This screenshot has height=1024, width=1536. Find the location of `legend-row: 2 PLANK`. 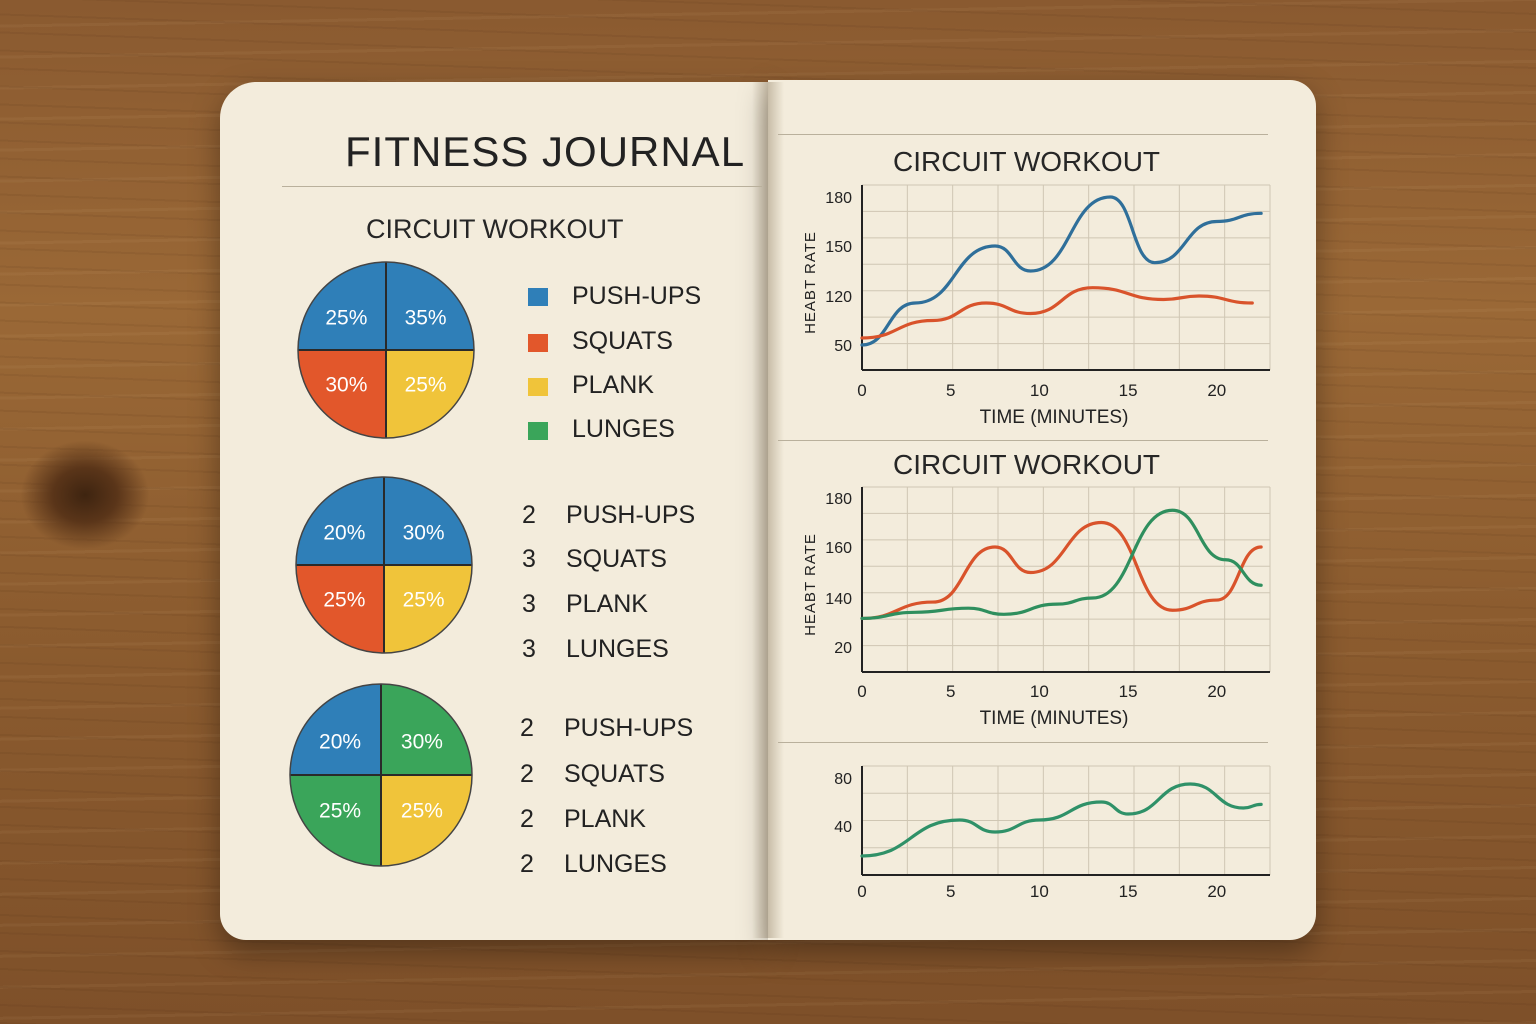

legend-row: 2 PLANK is located at coordinates (583, 819).